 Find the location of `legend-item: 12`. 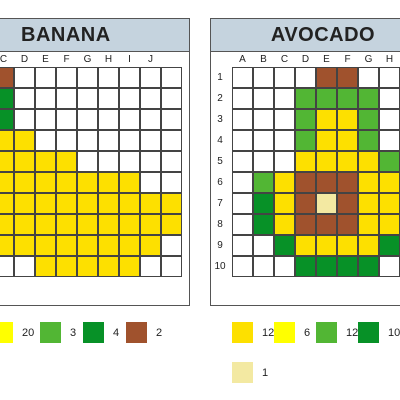

legend-item: 12 is located at coordinates (253, 332).